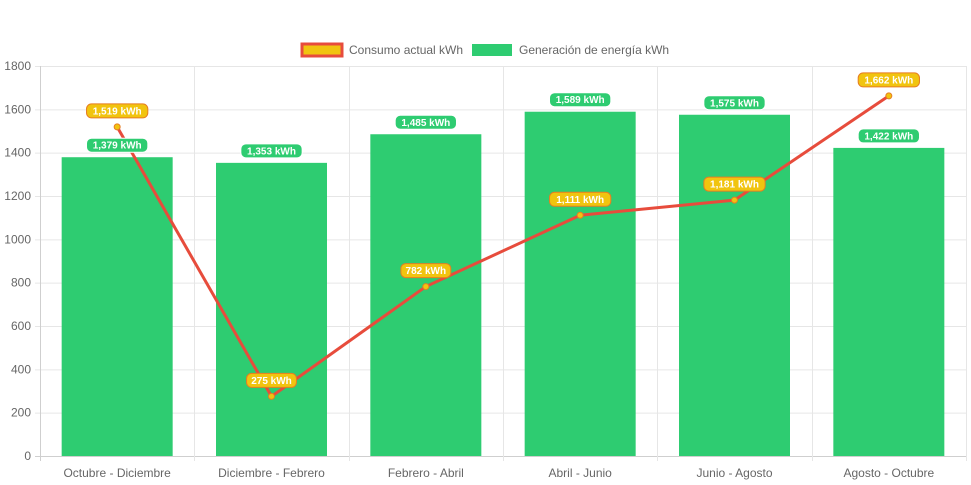 This screenshot has width=971, height=485. I want to click on legend-label-consumo: Consumo actual kWh, so click(406, 50).